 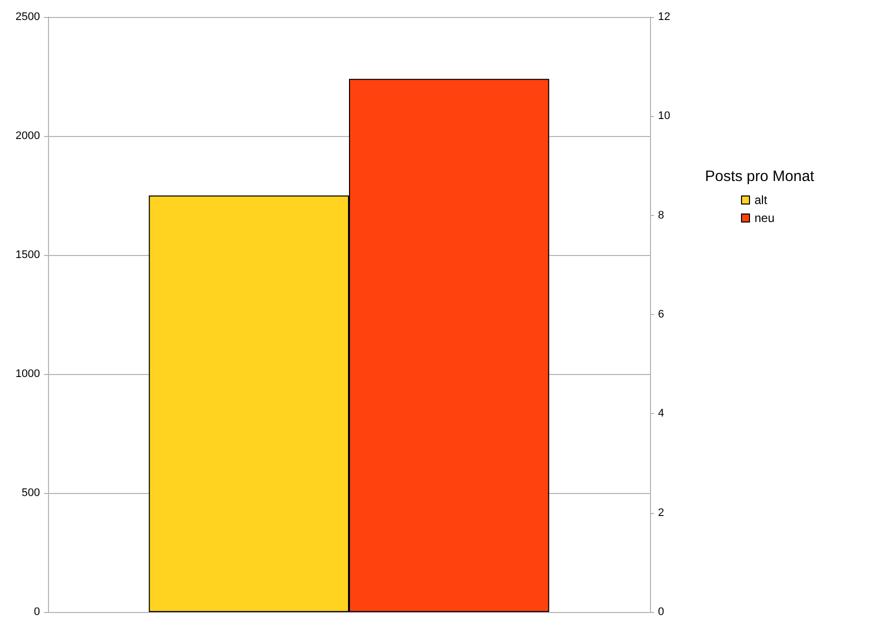 I want to click on legend-label: alt, so click(x=761, y=200).